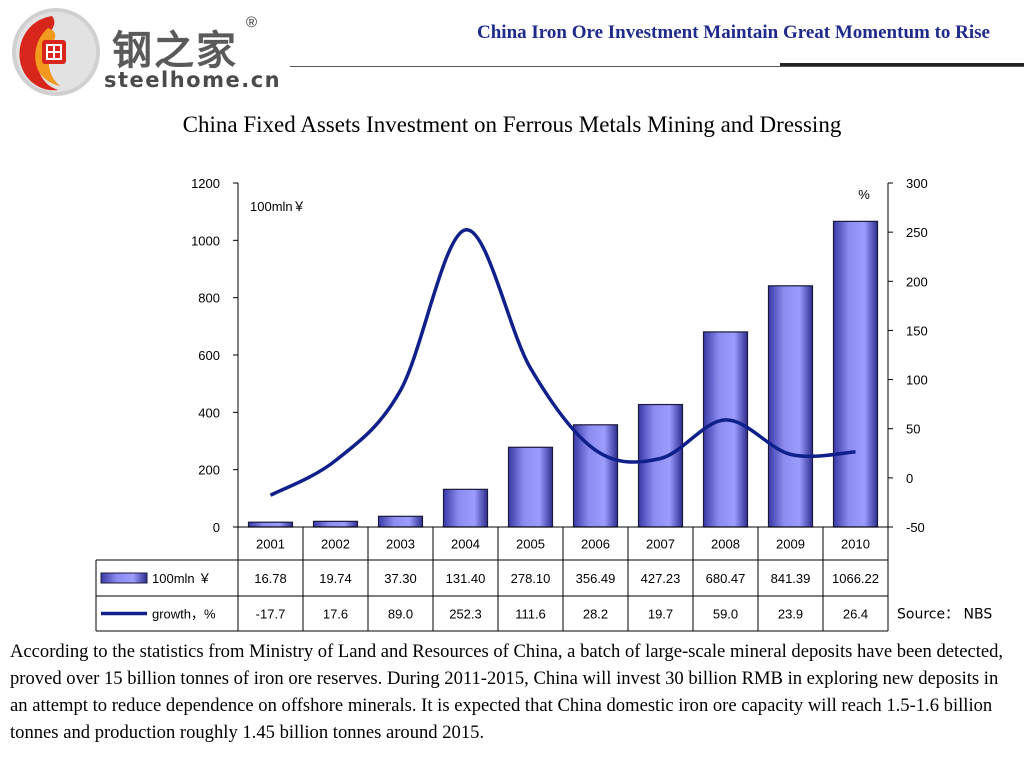  I want to click on table-growth-cell: 252.3, so click(465, 614).